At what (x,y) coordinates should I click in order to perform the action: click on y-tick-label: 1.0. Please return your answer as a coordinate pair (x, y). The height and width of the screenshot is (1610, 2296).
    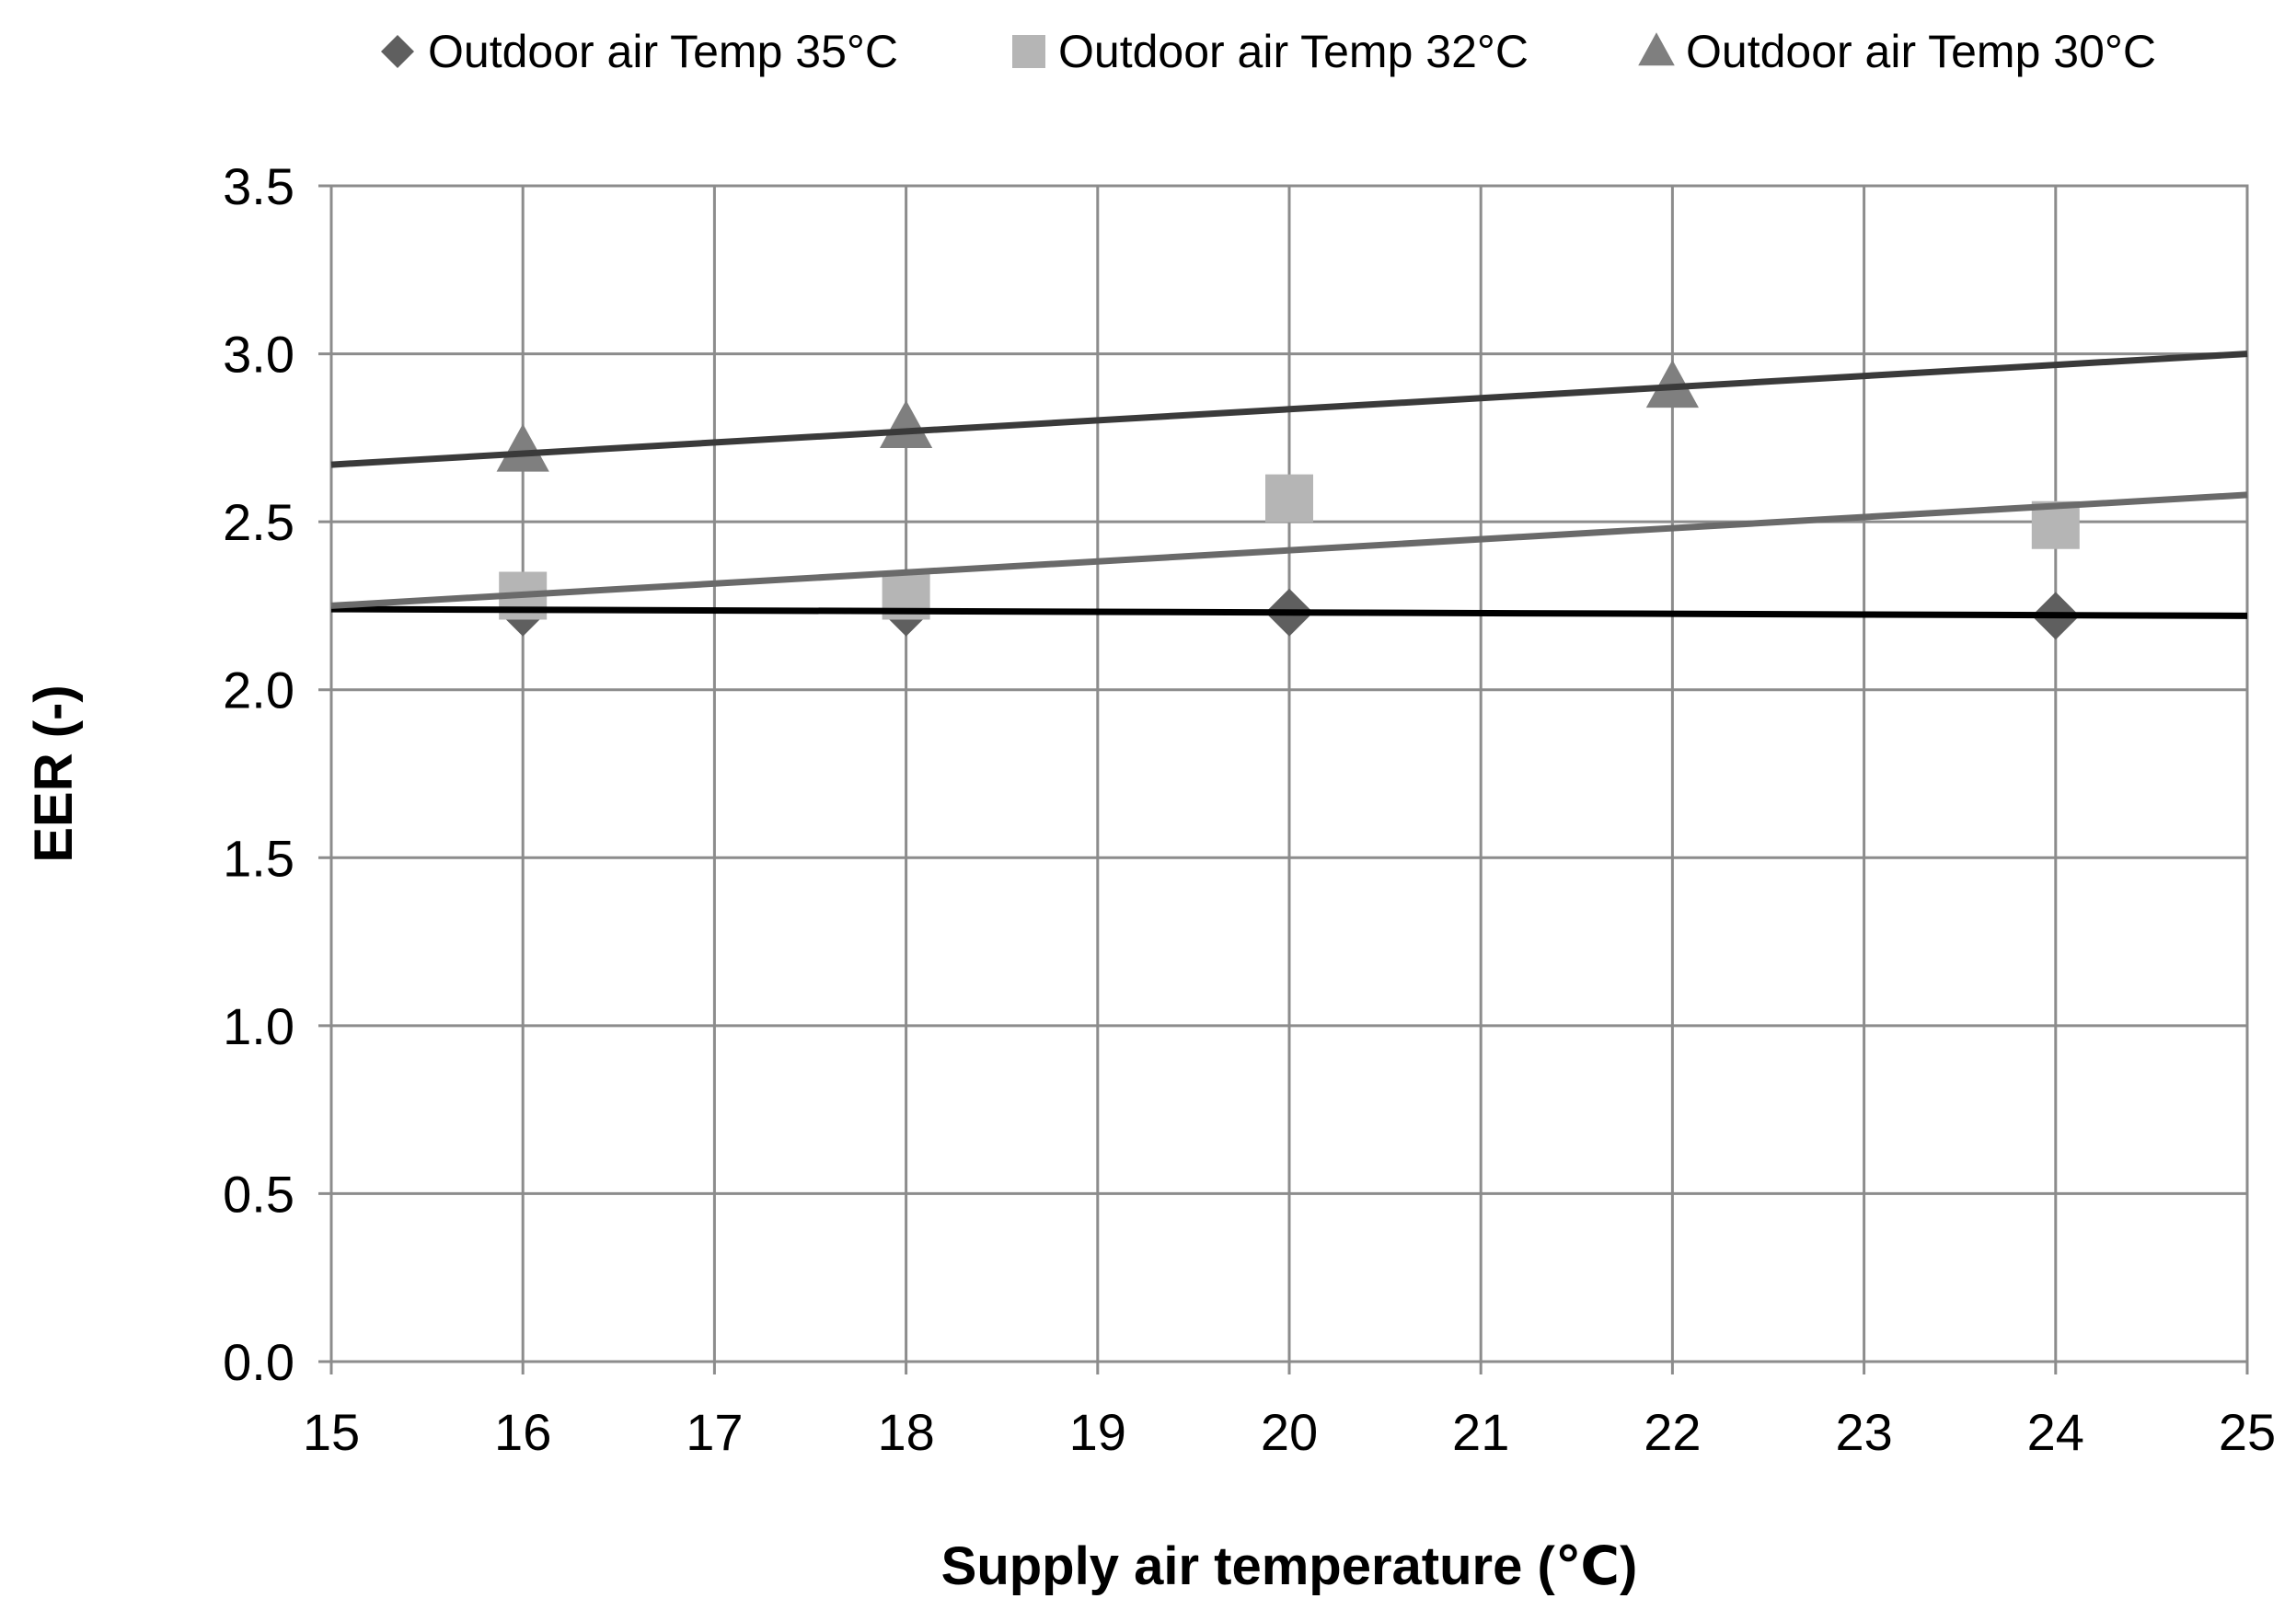
    Looking at the image, I should click on (258, 1026).